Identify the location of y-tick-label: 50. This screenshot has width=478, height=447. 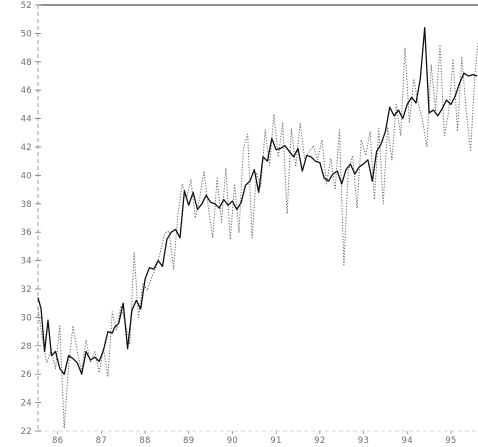
(26, 34).